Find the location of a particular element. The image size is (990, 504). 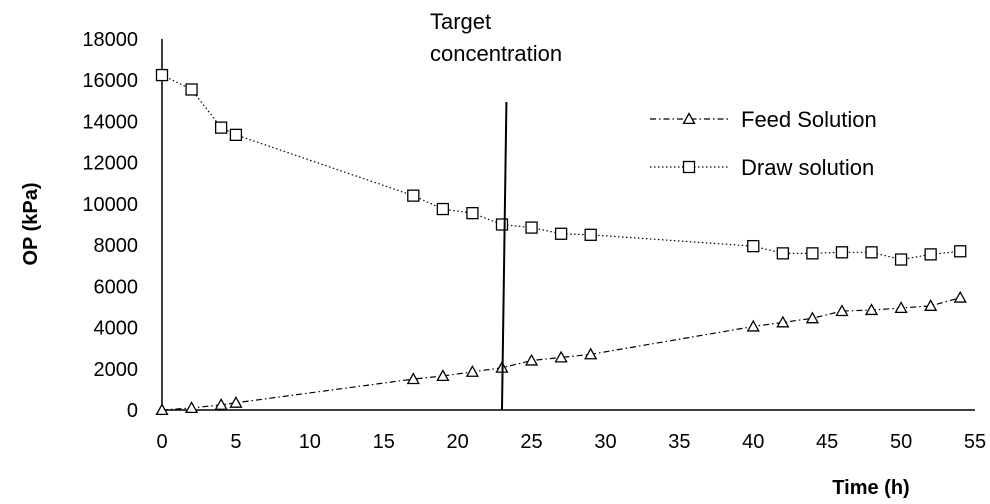

x-tick-label: 5 is located at coordinates (235, 442).